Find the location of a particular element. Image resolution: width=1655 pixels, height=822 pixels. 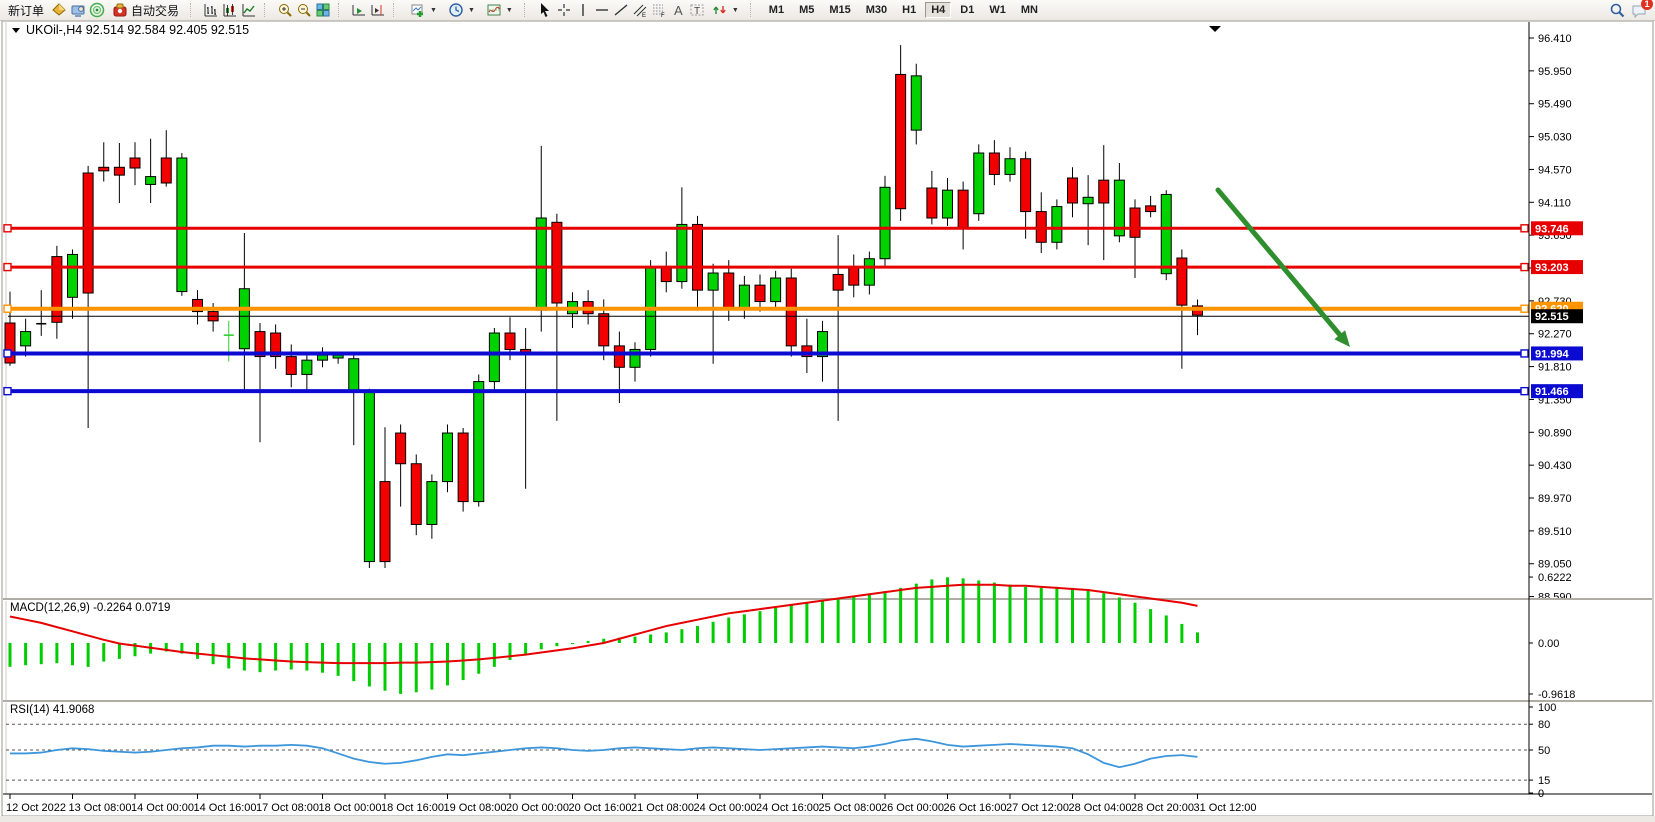

chart-bars-icon is located at coordinates (211, 10).